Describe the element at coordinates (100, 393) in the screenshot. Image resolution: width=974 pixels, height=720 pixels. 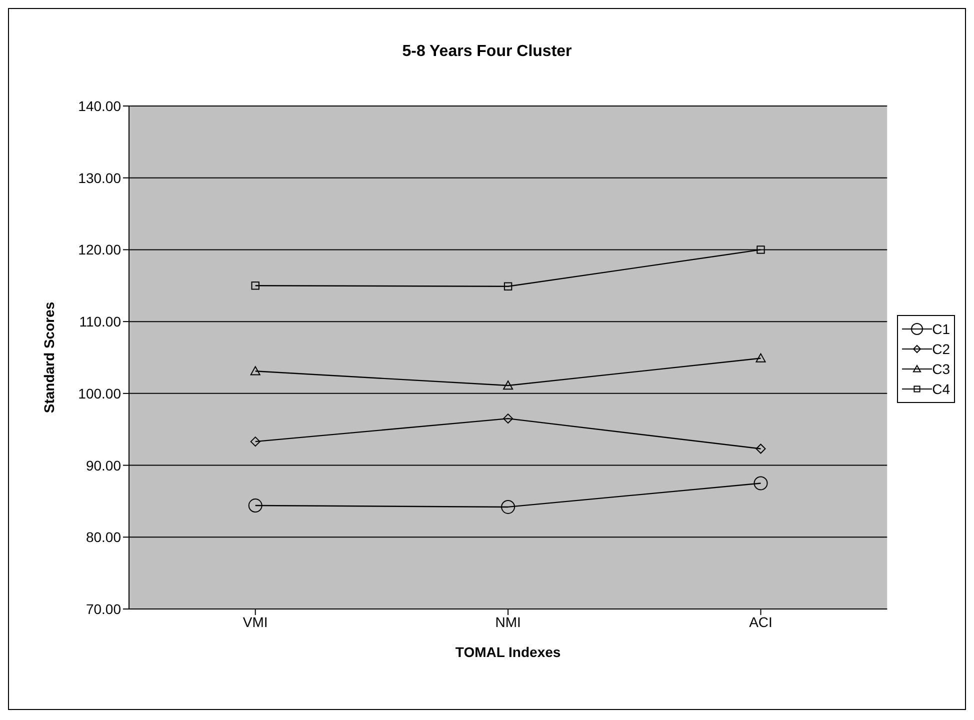
I see `y-tick-label: 100.00` at that location.